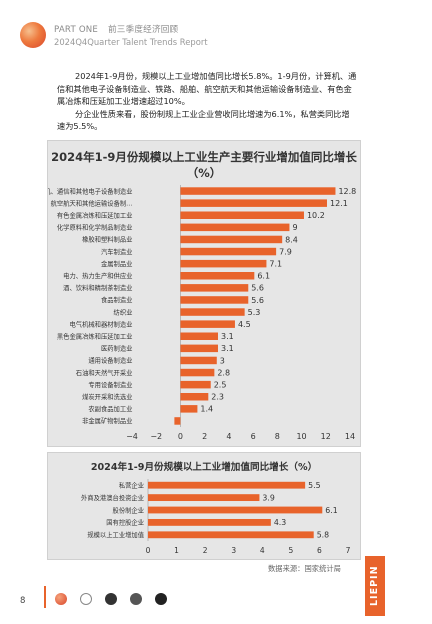 The image size is (432, 624). What do you see at coordinates (104, 372) in the screenshot?
I see `chart1-category-label: 石油和天然气开采业` at bounding box center [104, 372].